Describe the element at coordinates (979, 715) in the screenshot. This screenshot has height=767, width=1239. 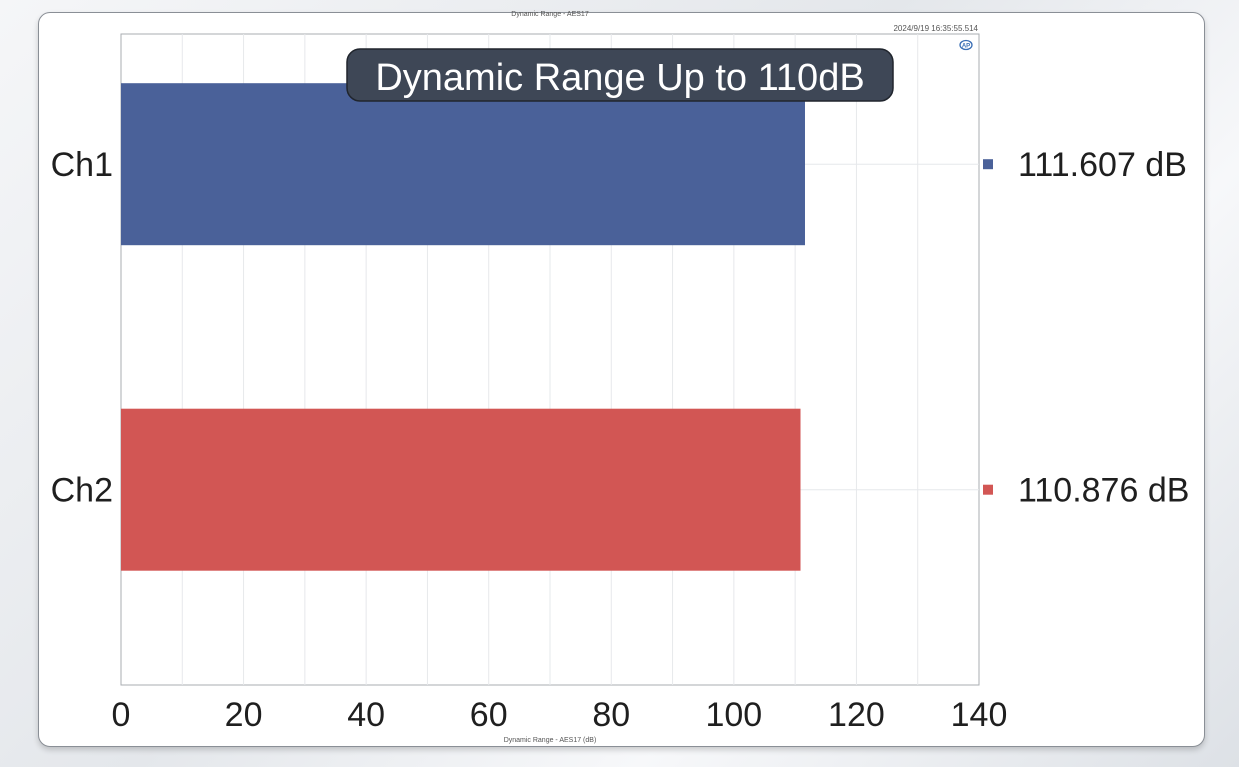
I see `x-tick-label: 140` at that location.